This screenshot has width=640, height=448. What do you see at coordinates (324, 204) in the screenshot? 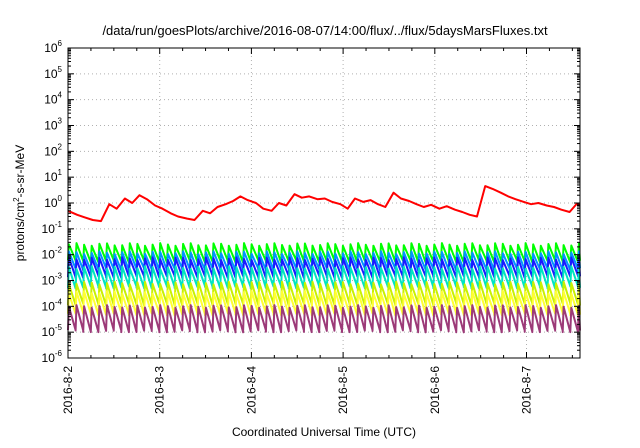
I see `series-line-red` at bounding box center [324, 204].